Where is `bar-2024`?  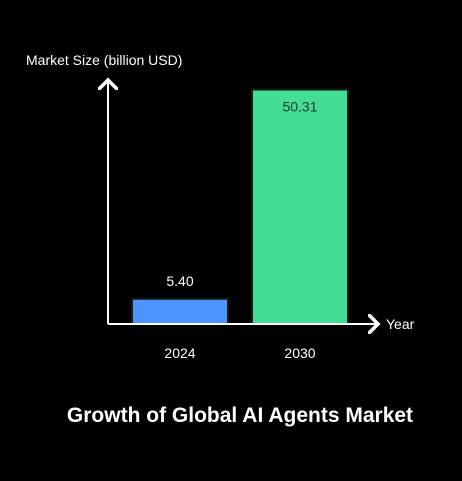 bar-2024 is located at coordinates (180, 311).